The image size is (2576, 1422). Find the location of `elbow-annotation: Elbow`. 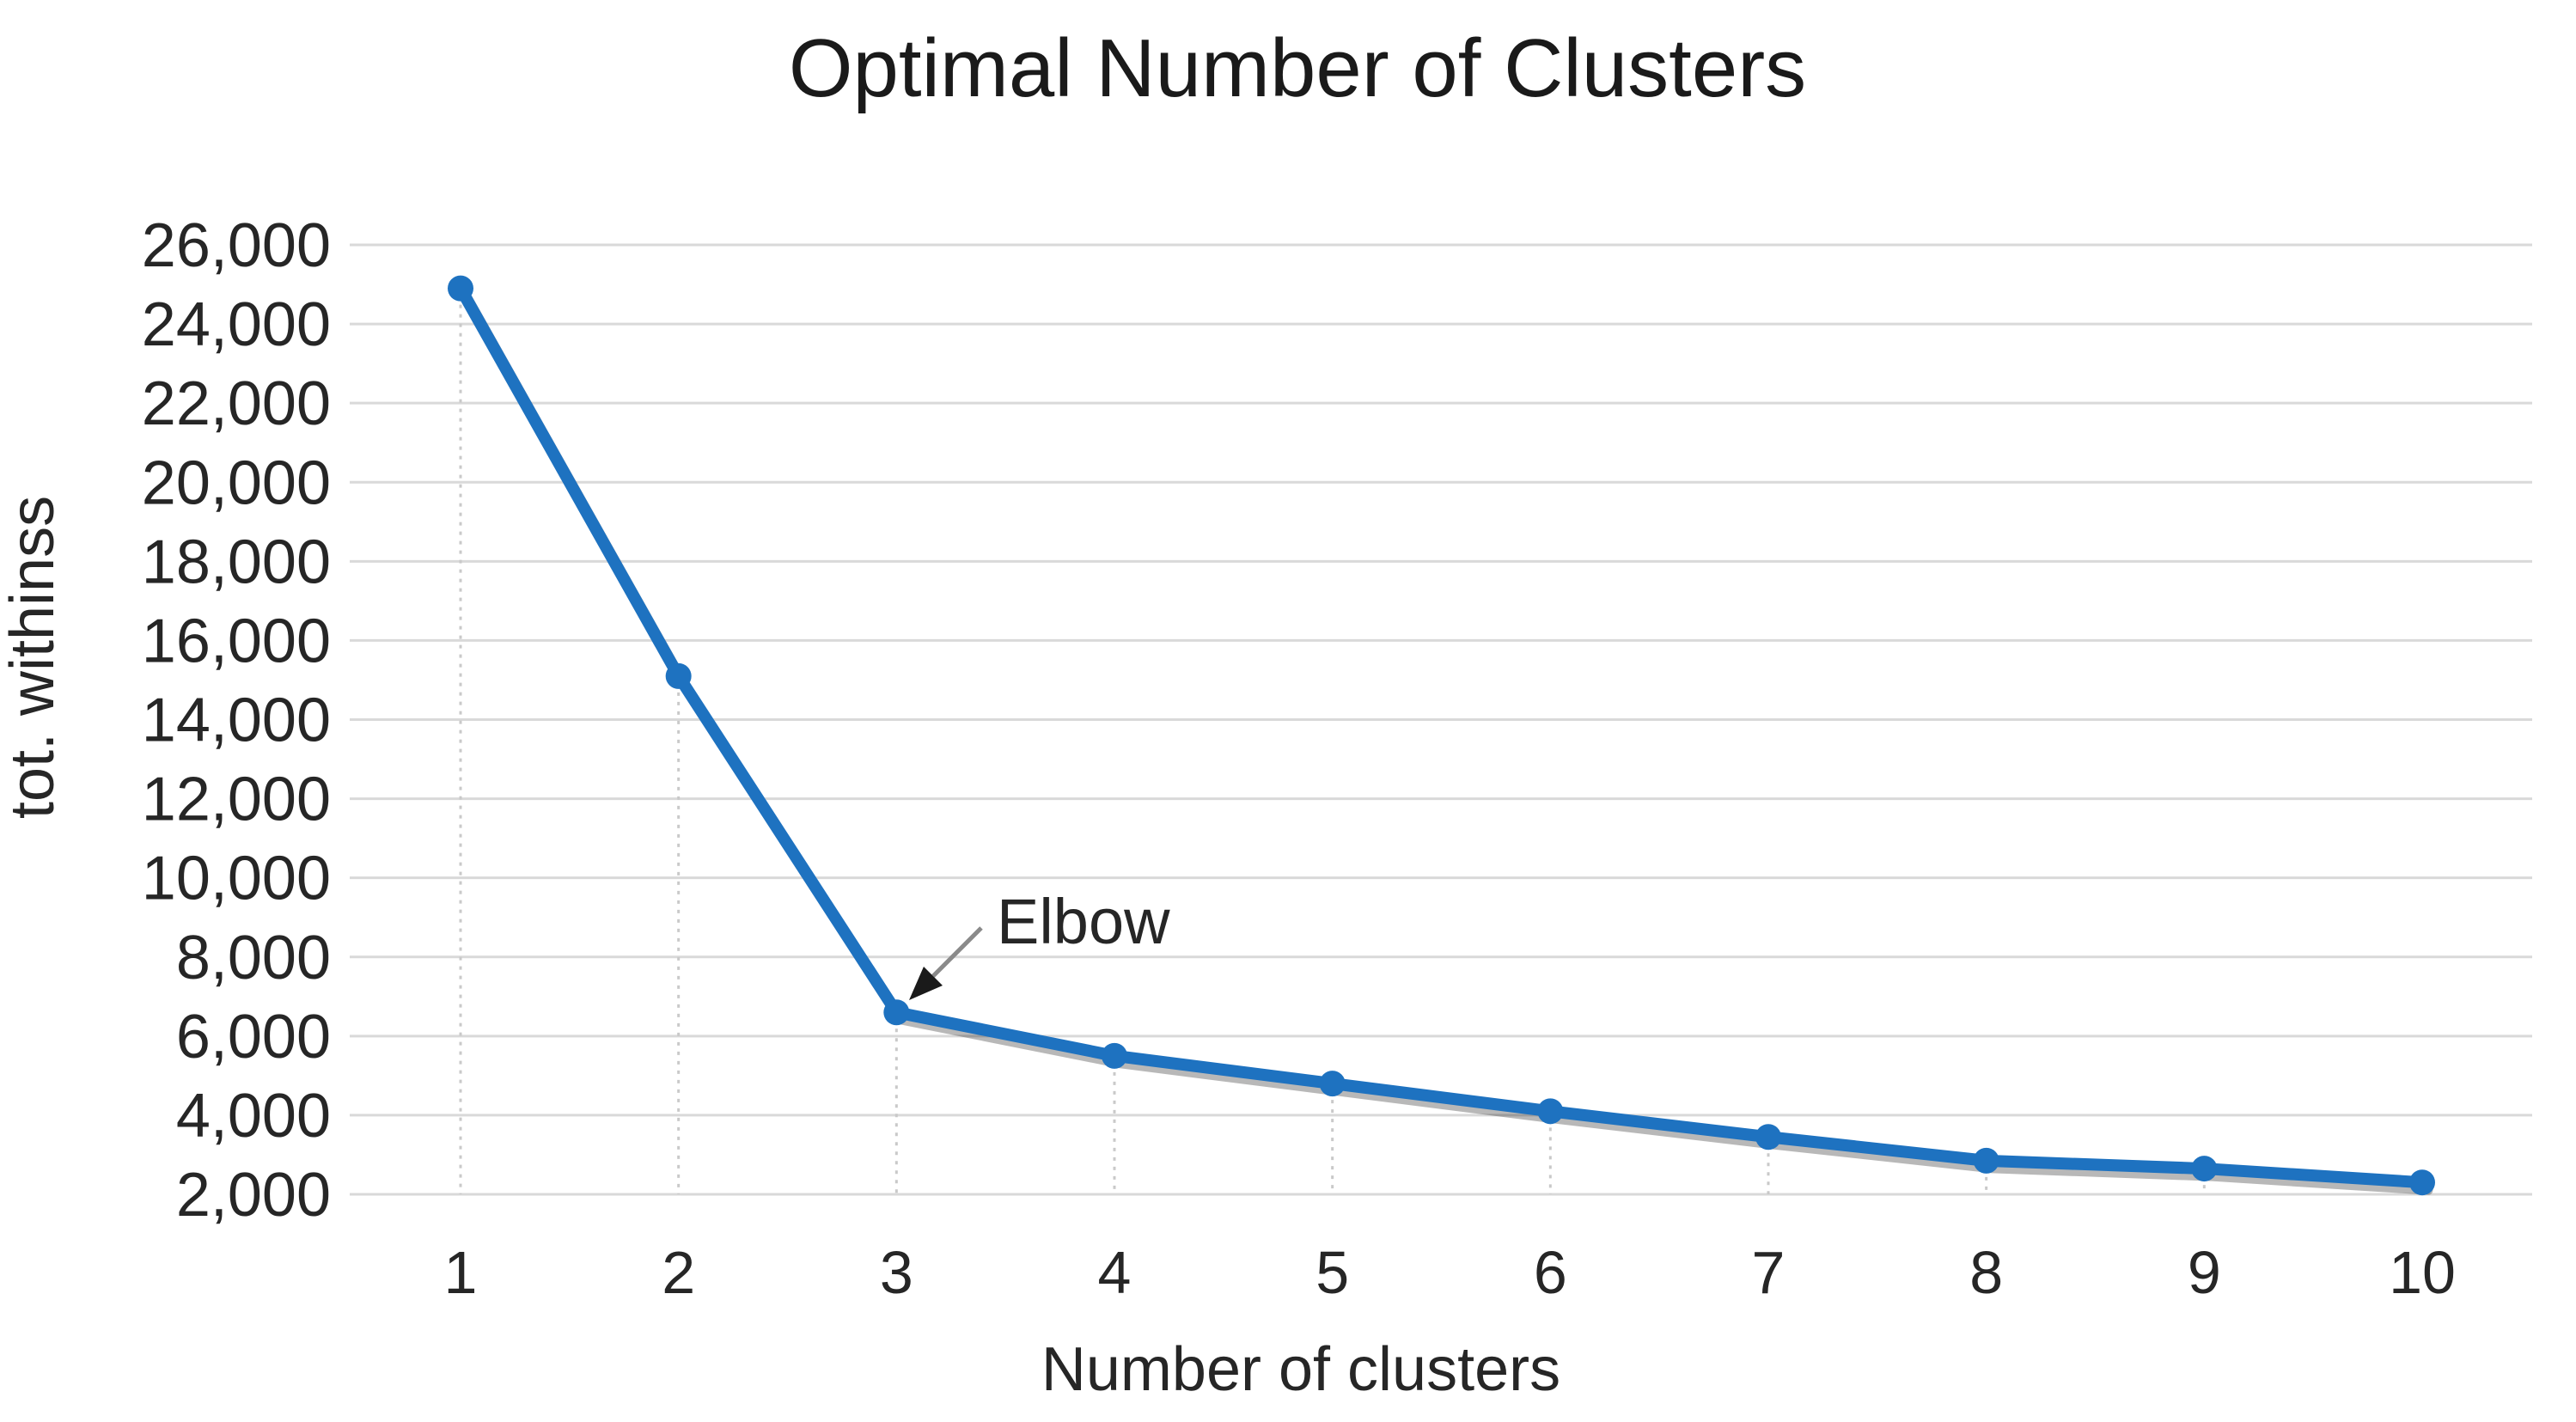

elbow-annotation: Elbow is located at coordinates (1039, 943).